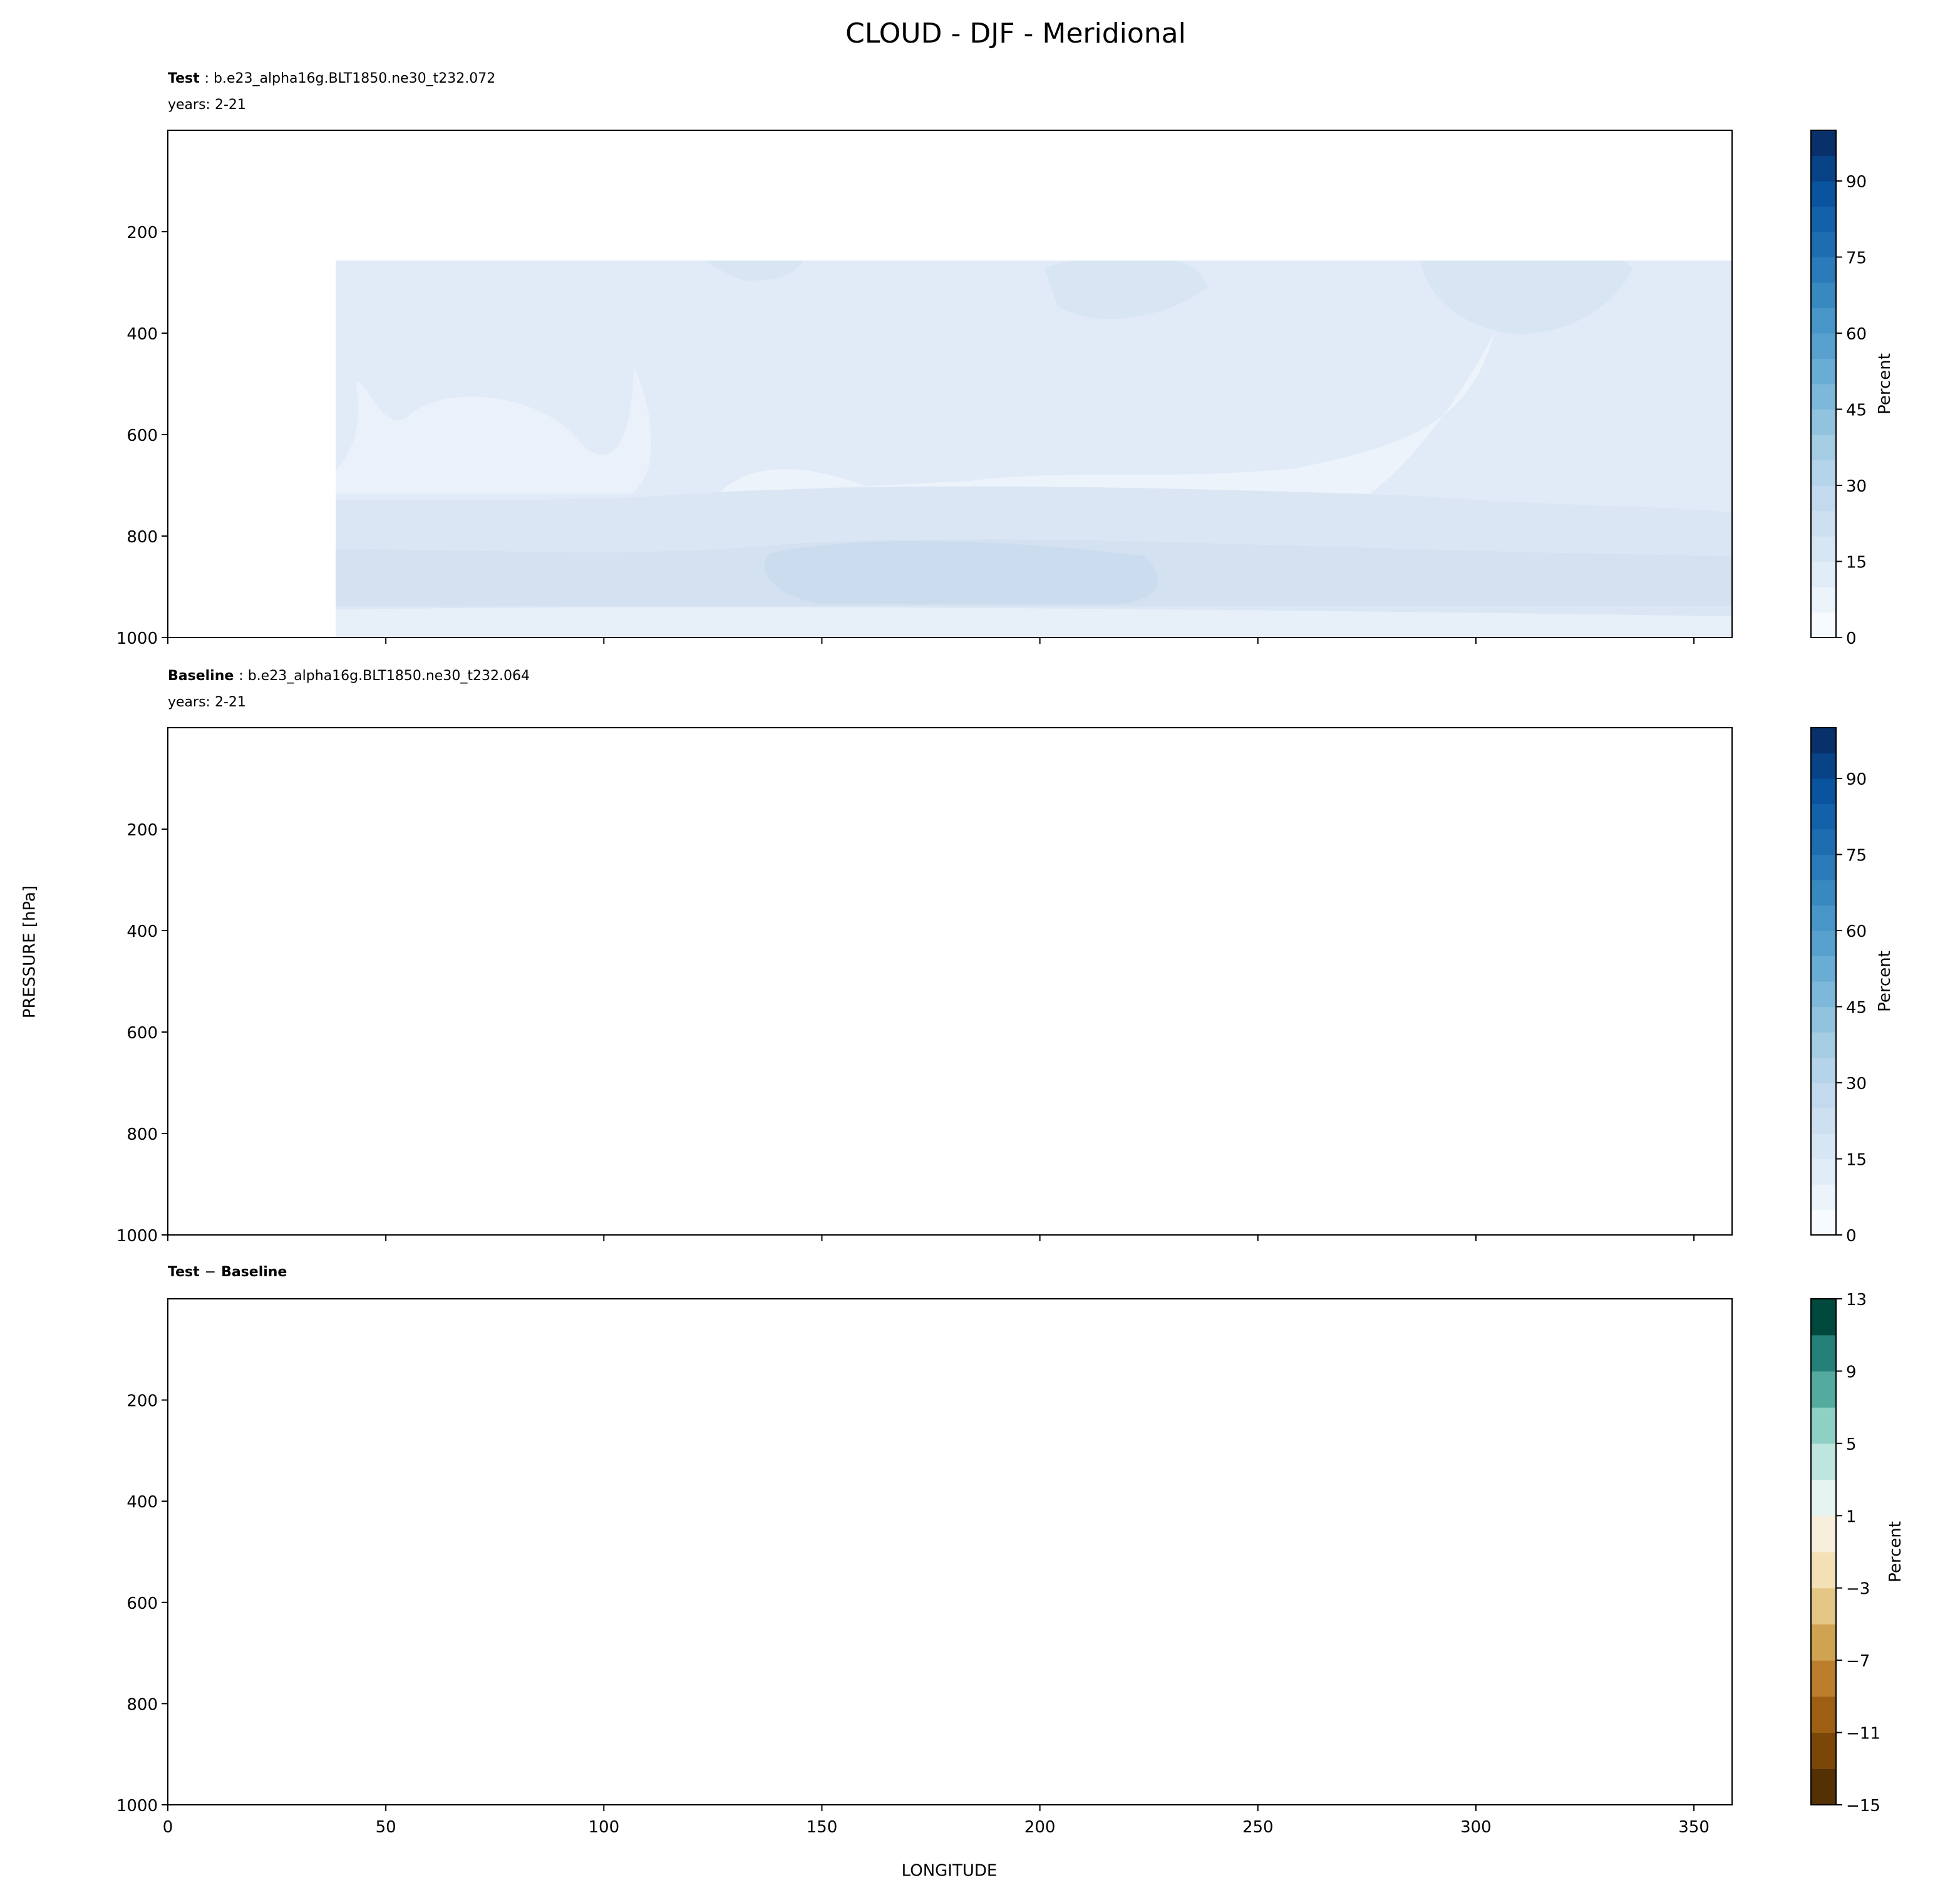 This screenshot has height=1900, width=1960. I want to click on suptitle: CLOUD - DJF - Meridional, so click(1016, 33).